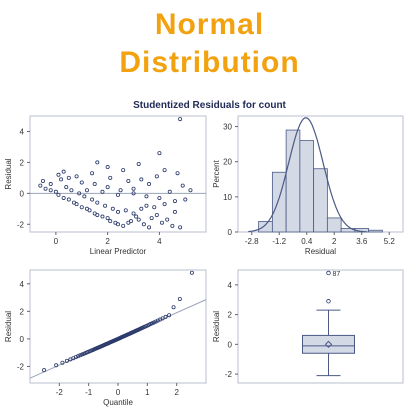  What do you see at coordinates (159, 241) in the screenshot?
I see `scatter-panel-xtick-label: 4` at bounding box center [159, 241].